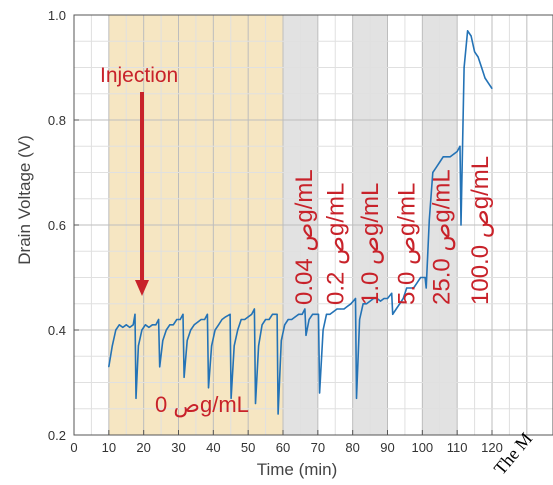 The image size is (553, 485). Describe the element at coordinates (57, 15) in the screenshot. I see `y-tick-label-4: 1.0` at that location.